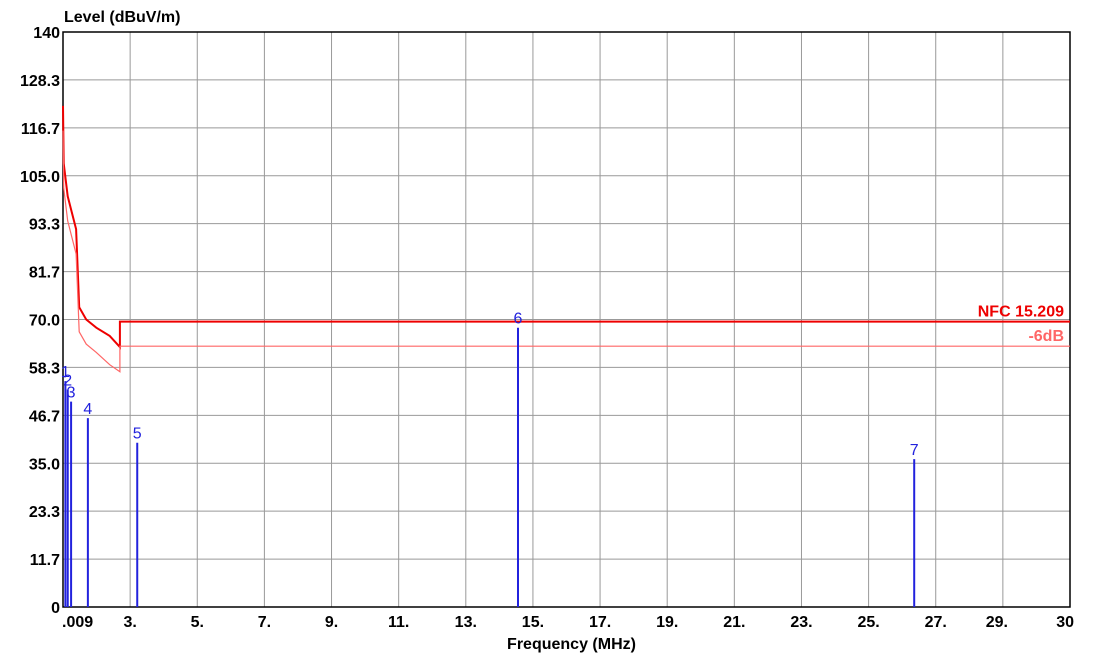 This screenshot has width=1098, height=662. I want to click on margin-line-label: -6dB, so click(1046, 336).